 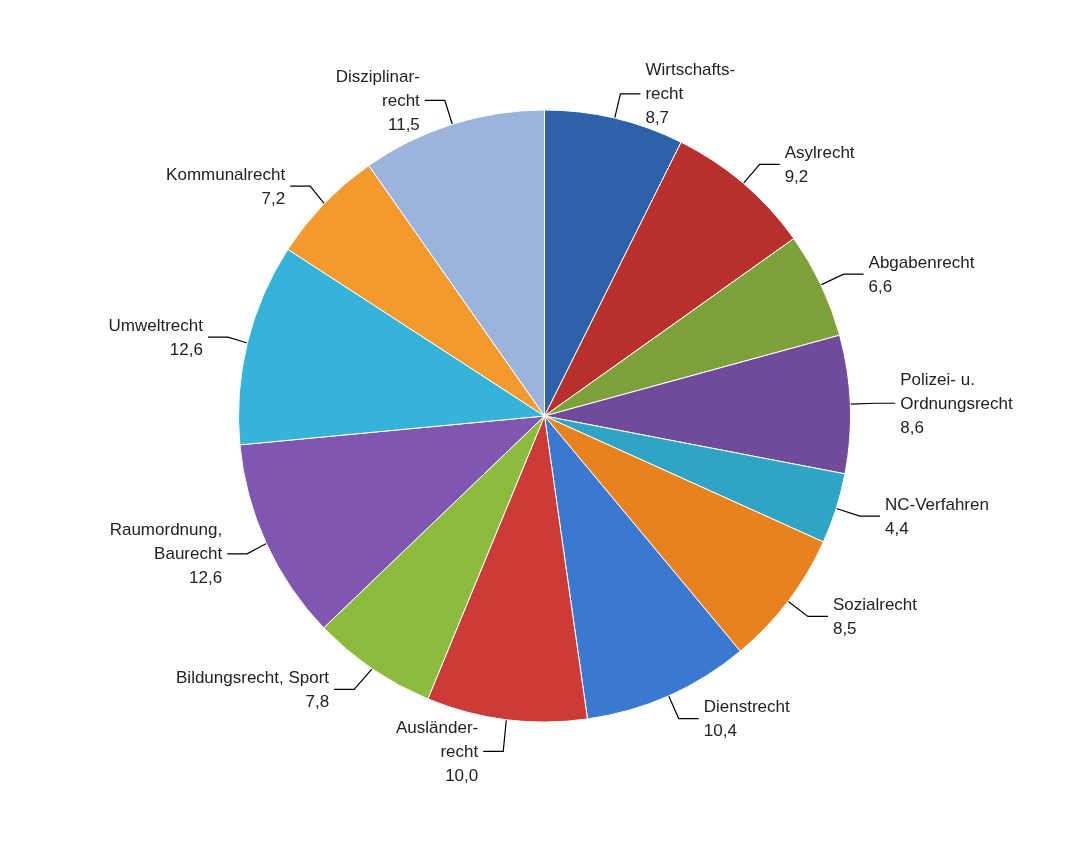 I want to click on slice-label: Disziplinar- recht, so click(x=378, y=88).